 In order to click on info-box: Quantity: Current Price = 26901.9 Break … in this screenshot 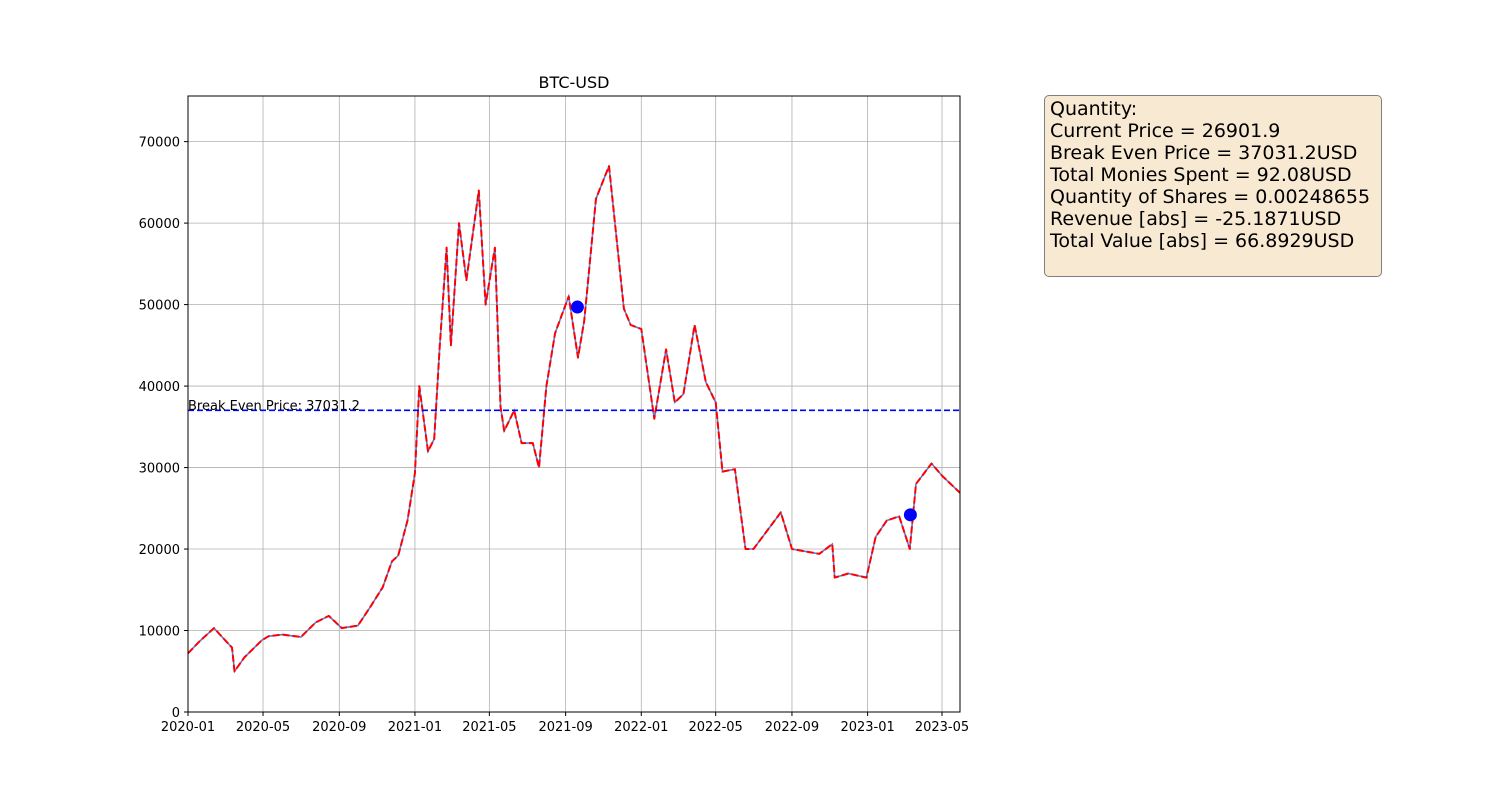, I will do `click(1213, 186)`.